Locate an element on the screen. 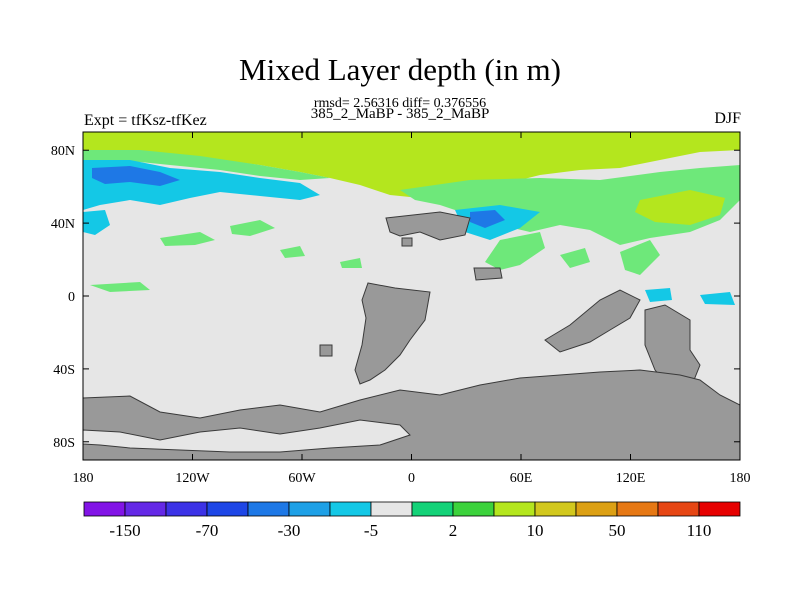  land-north-africa is located at coordinates (428, 226).